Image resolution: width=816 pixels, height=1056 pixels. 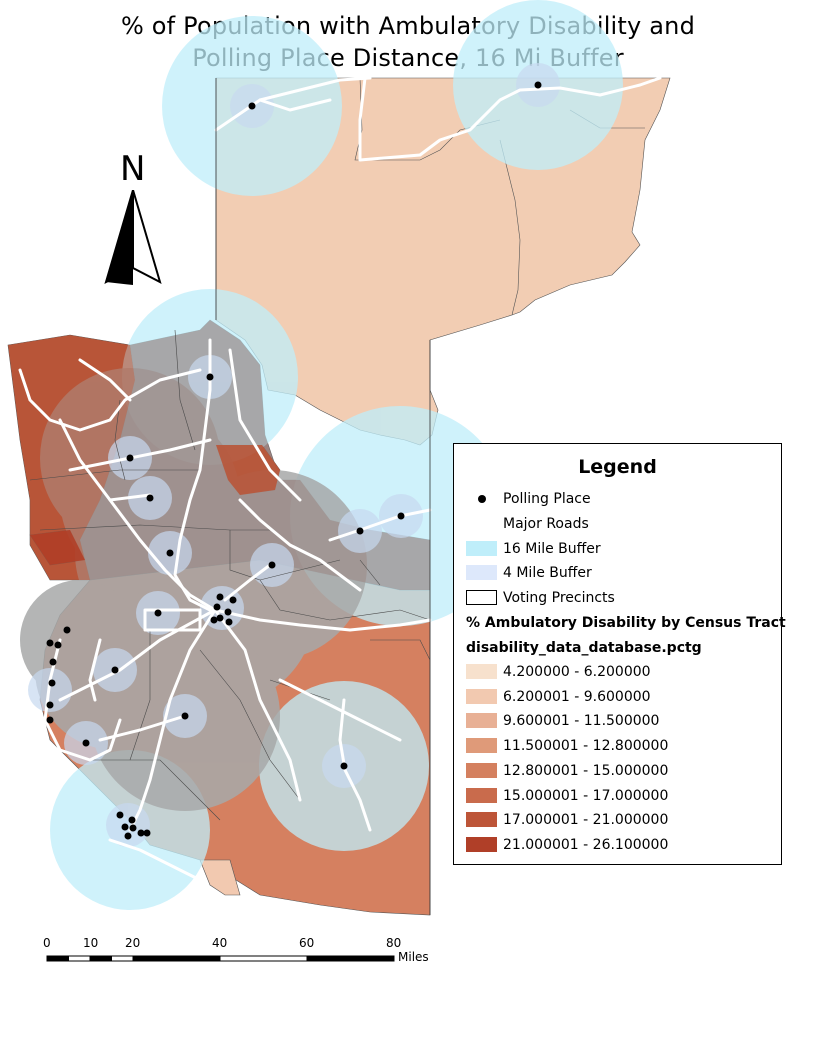 What do you see at coordinates (307, 943) in the screenshot?
I see `scale-tick-60: 60` at bounding box center [307, 943].